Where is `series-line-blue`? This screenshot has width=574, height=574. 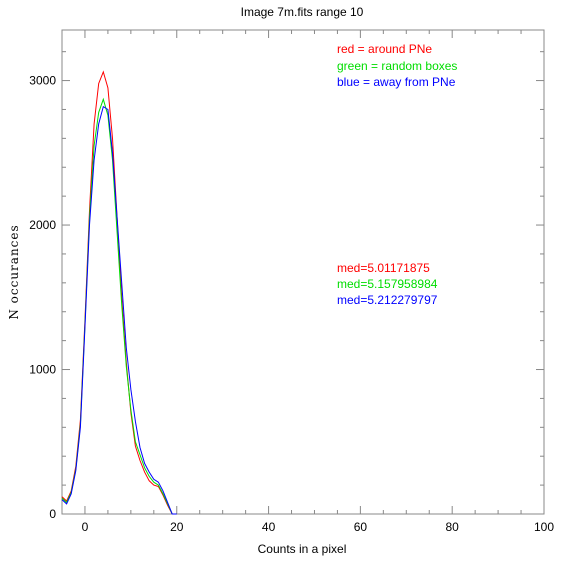
series-line-blue is located at coordinates (119, 310).